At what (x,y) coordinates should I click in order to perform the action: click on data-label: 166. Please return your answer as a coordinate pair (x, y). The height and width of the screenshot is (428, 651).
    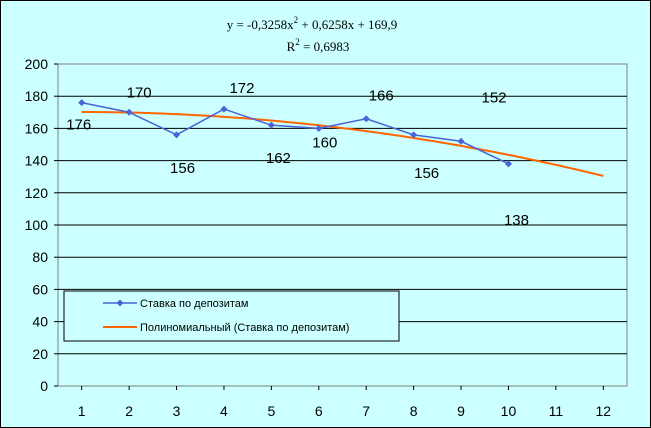
    Looking at the image, I should click on (381, 96).